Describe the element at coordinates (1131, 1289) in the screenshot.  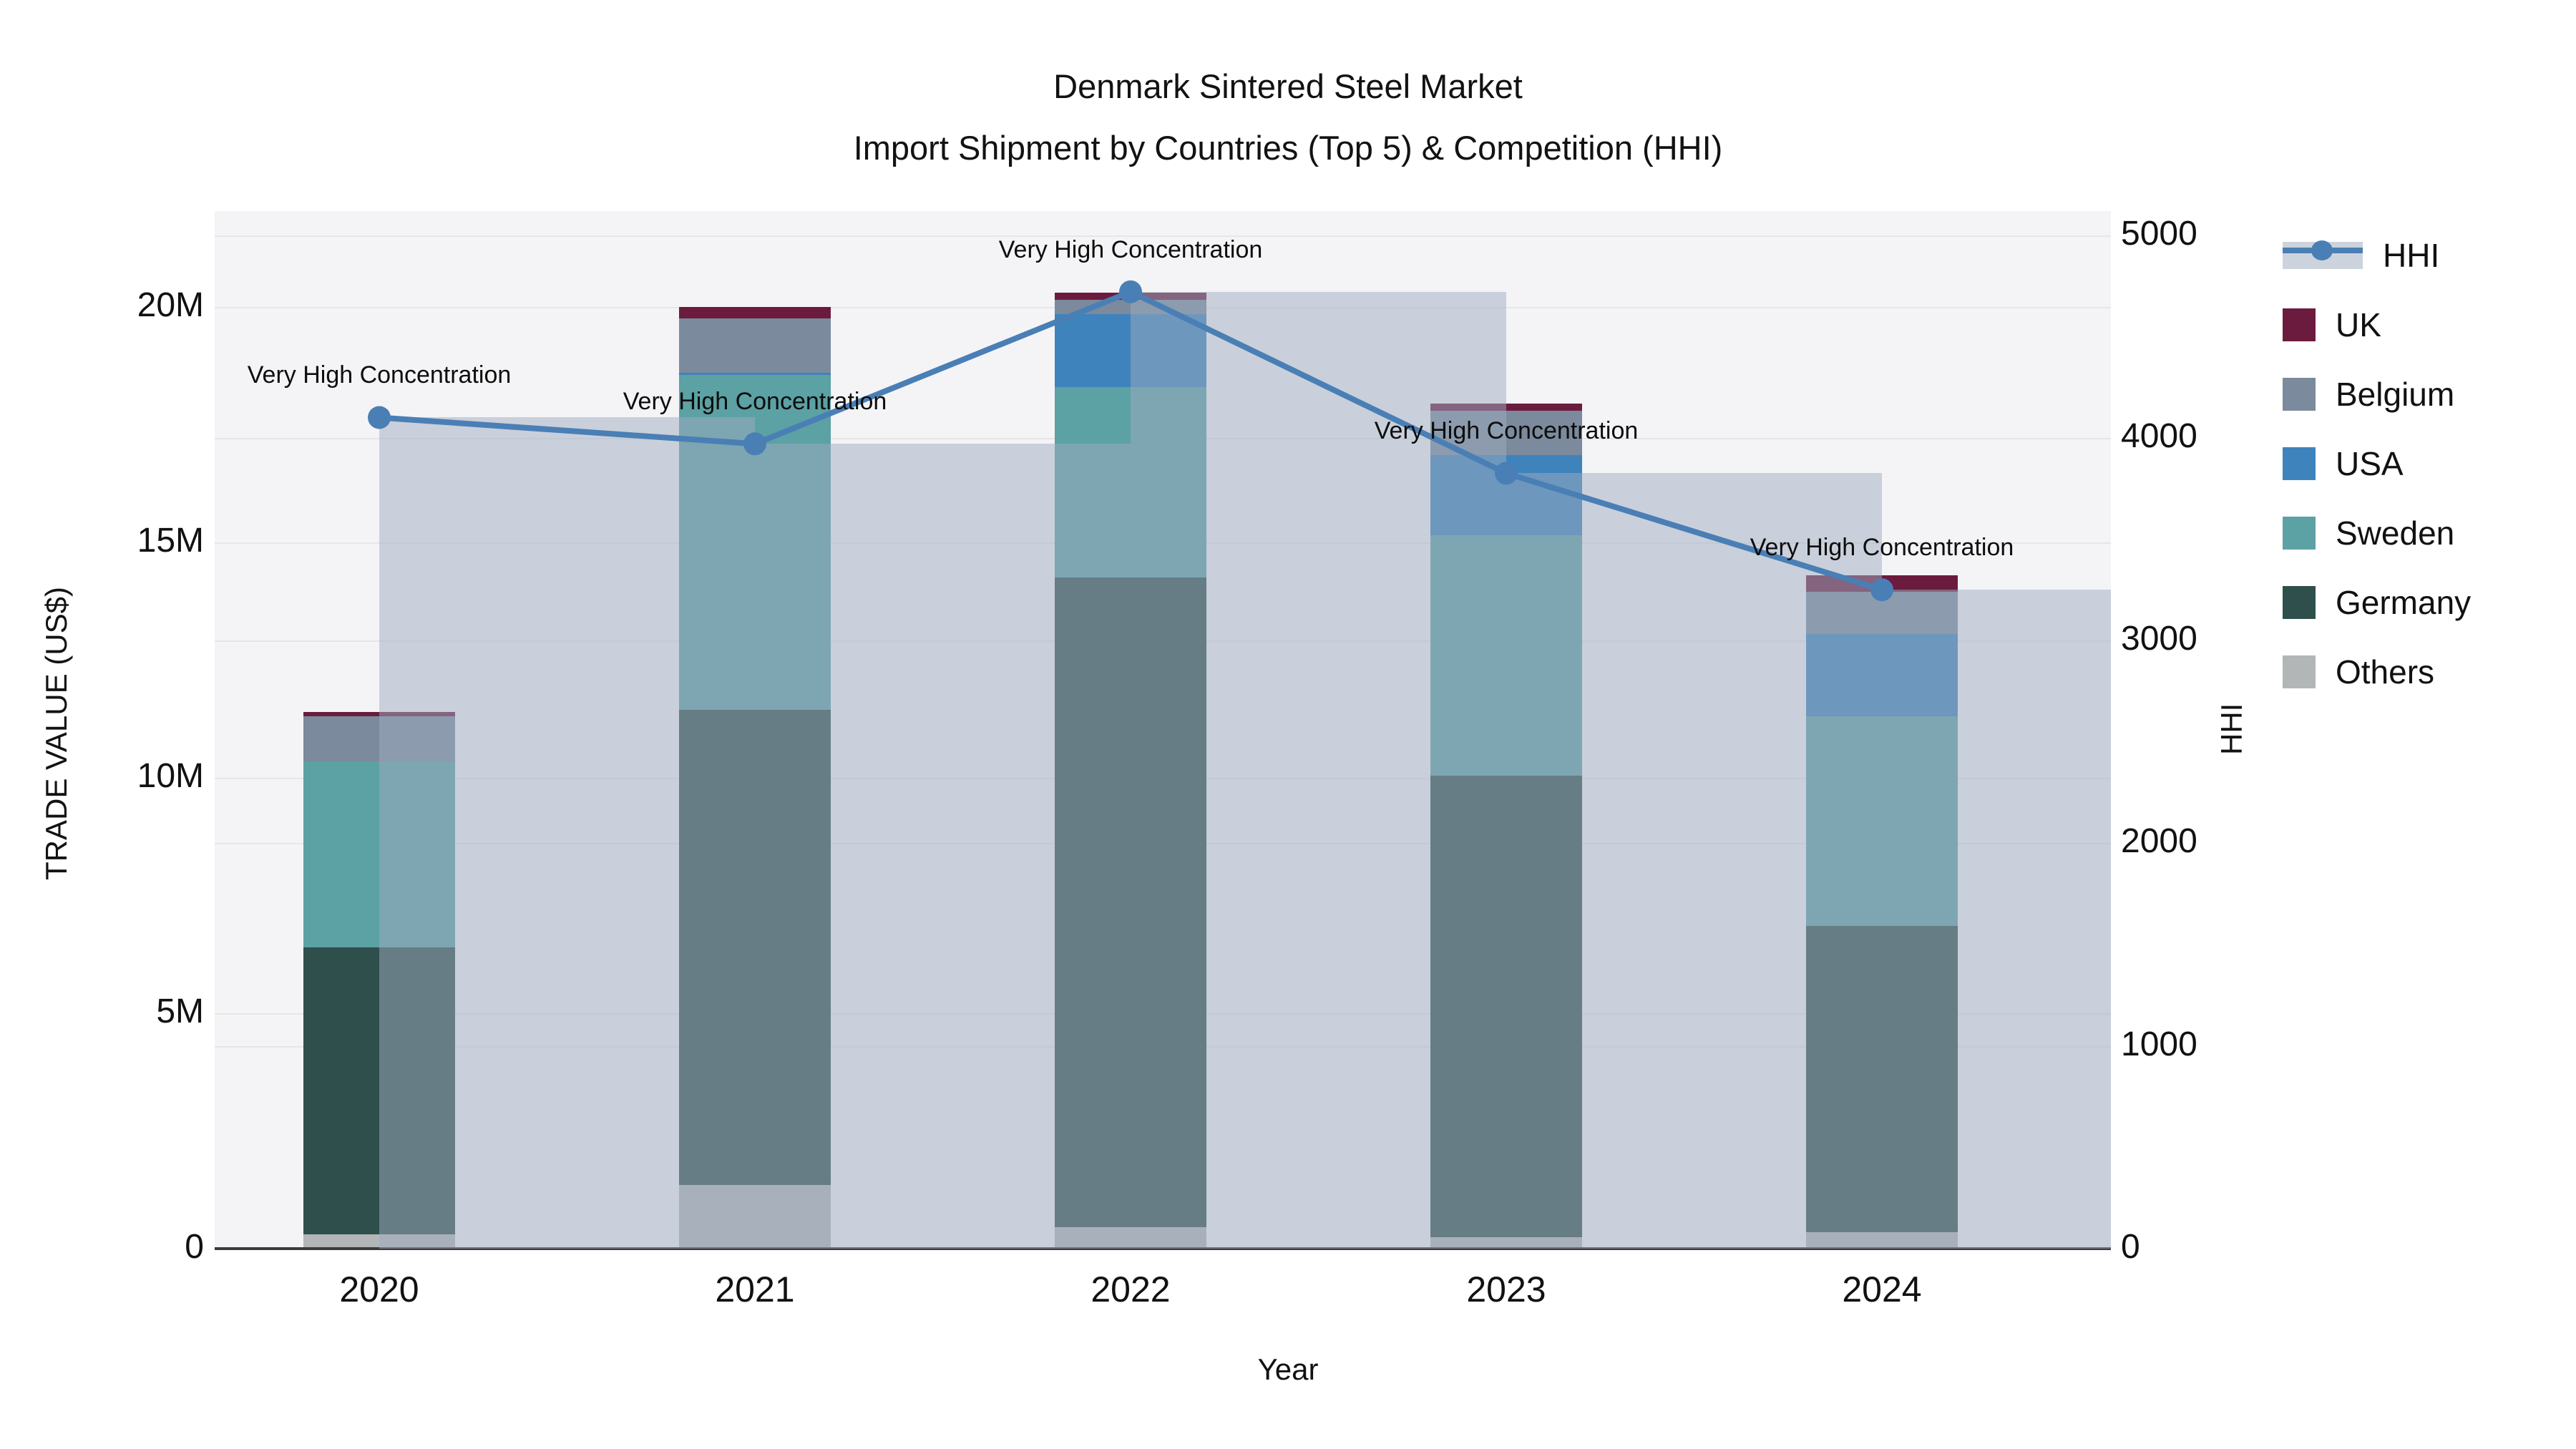
I see `x-tick-label-2022: 2022` at that location.